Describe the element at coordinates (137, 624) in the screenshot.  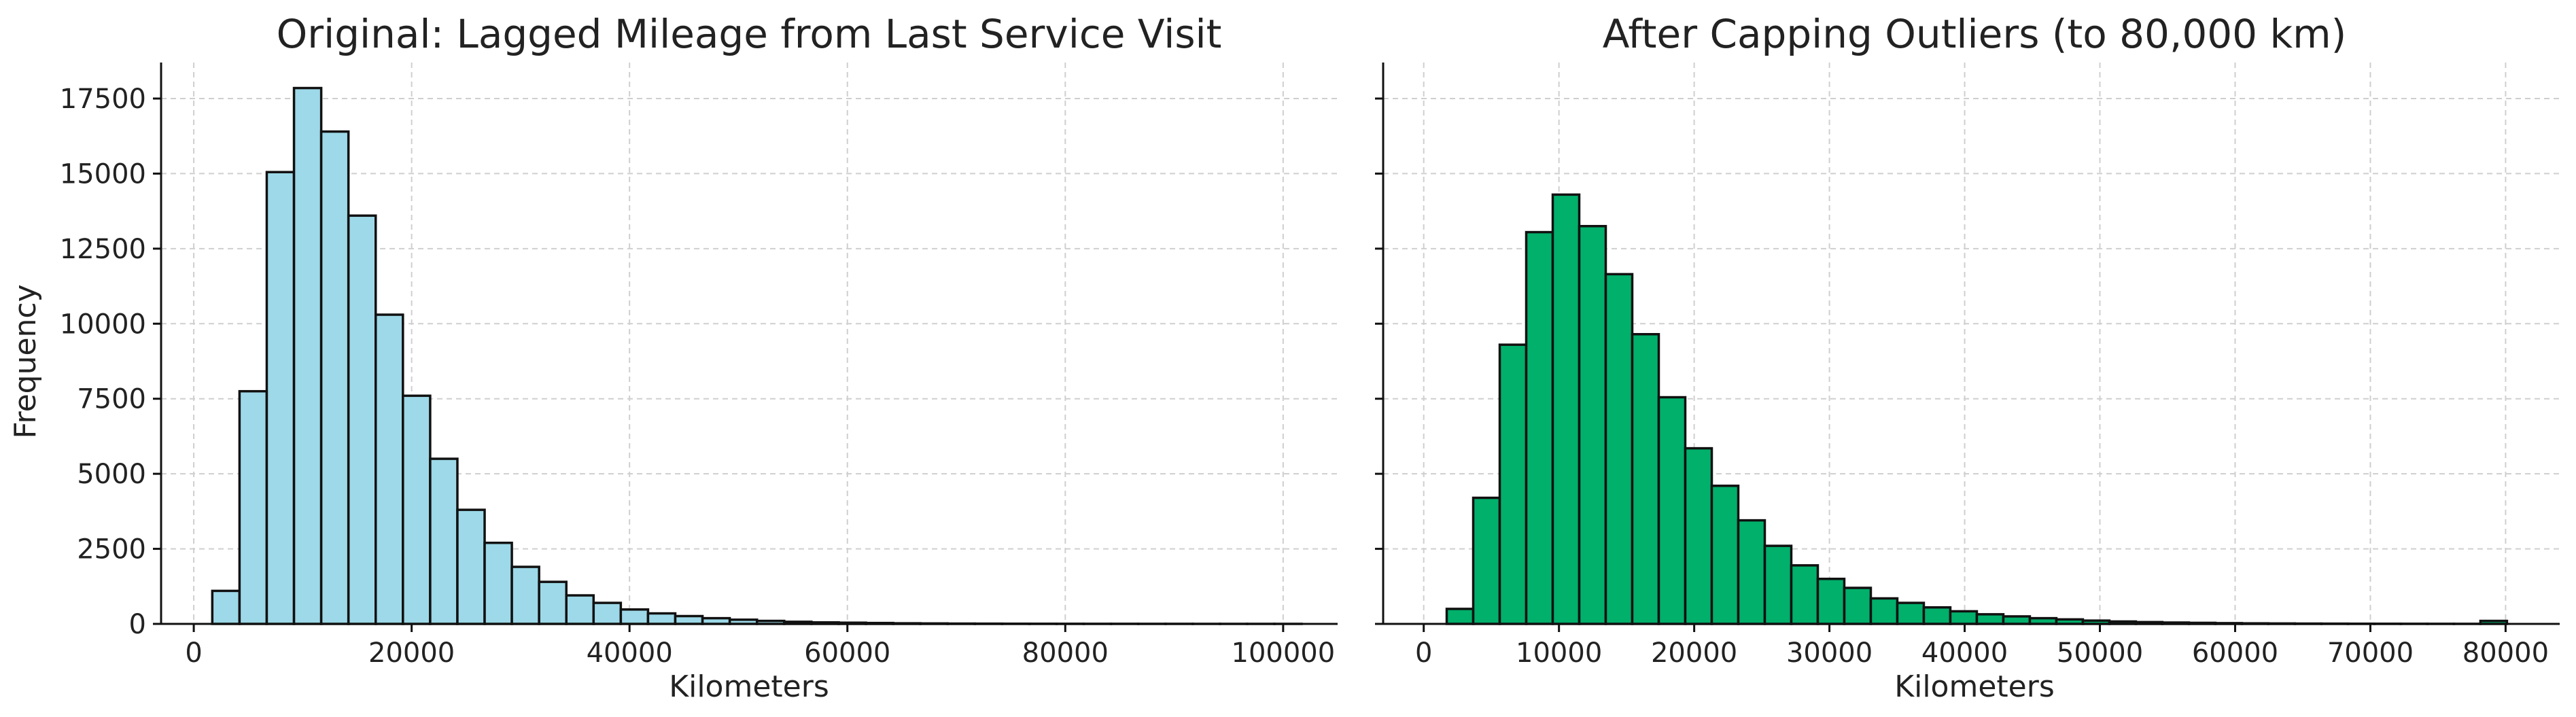
I see `y-tick-label: 0` at that location.